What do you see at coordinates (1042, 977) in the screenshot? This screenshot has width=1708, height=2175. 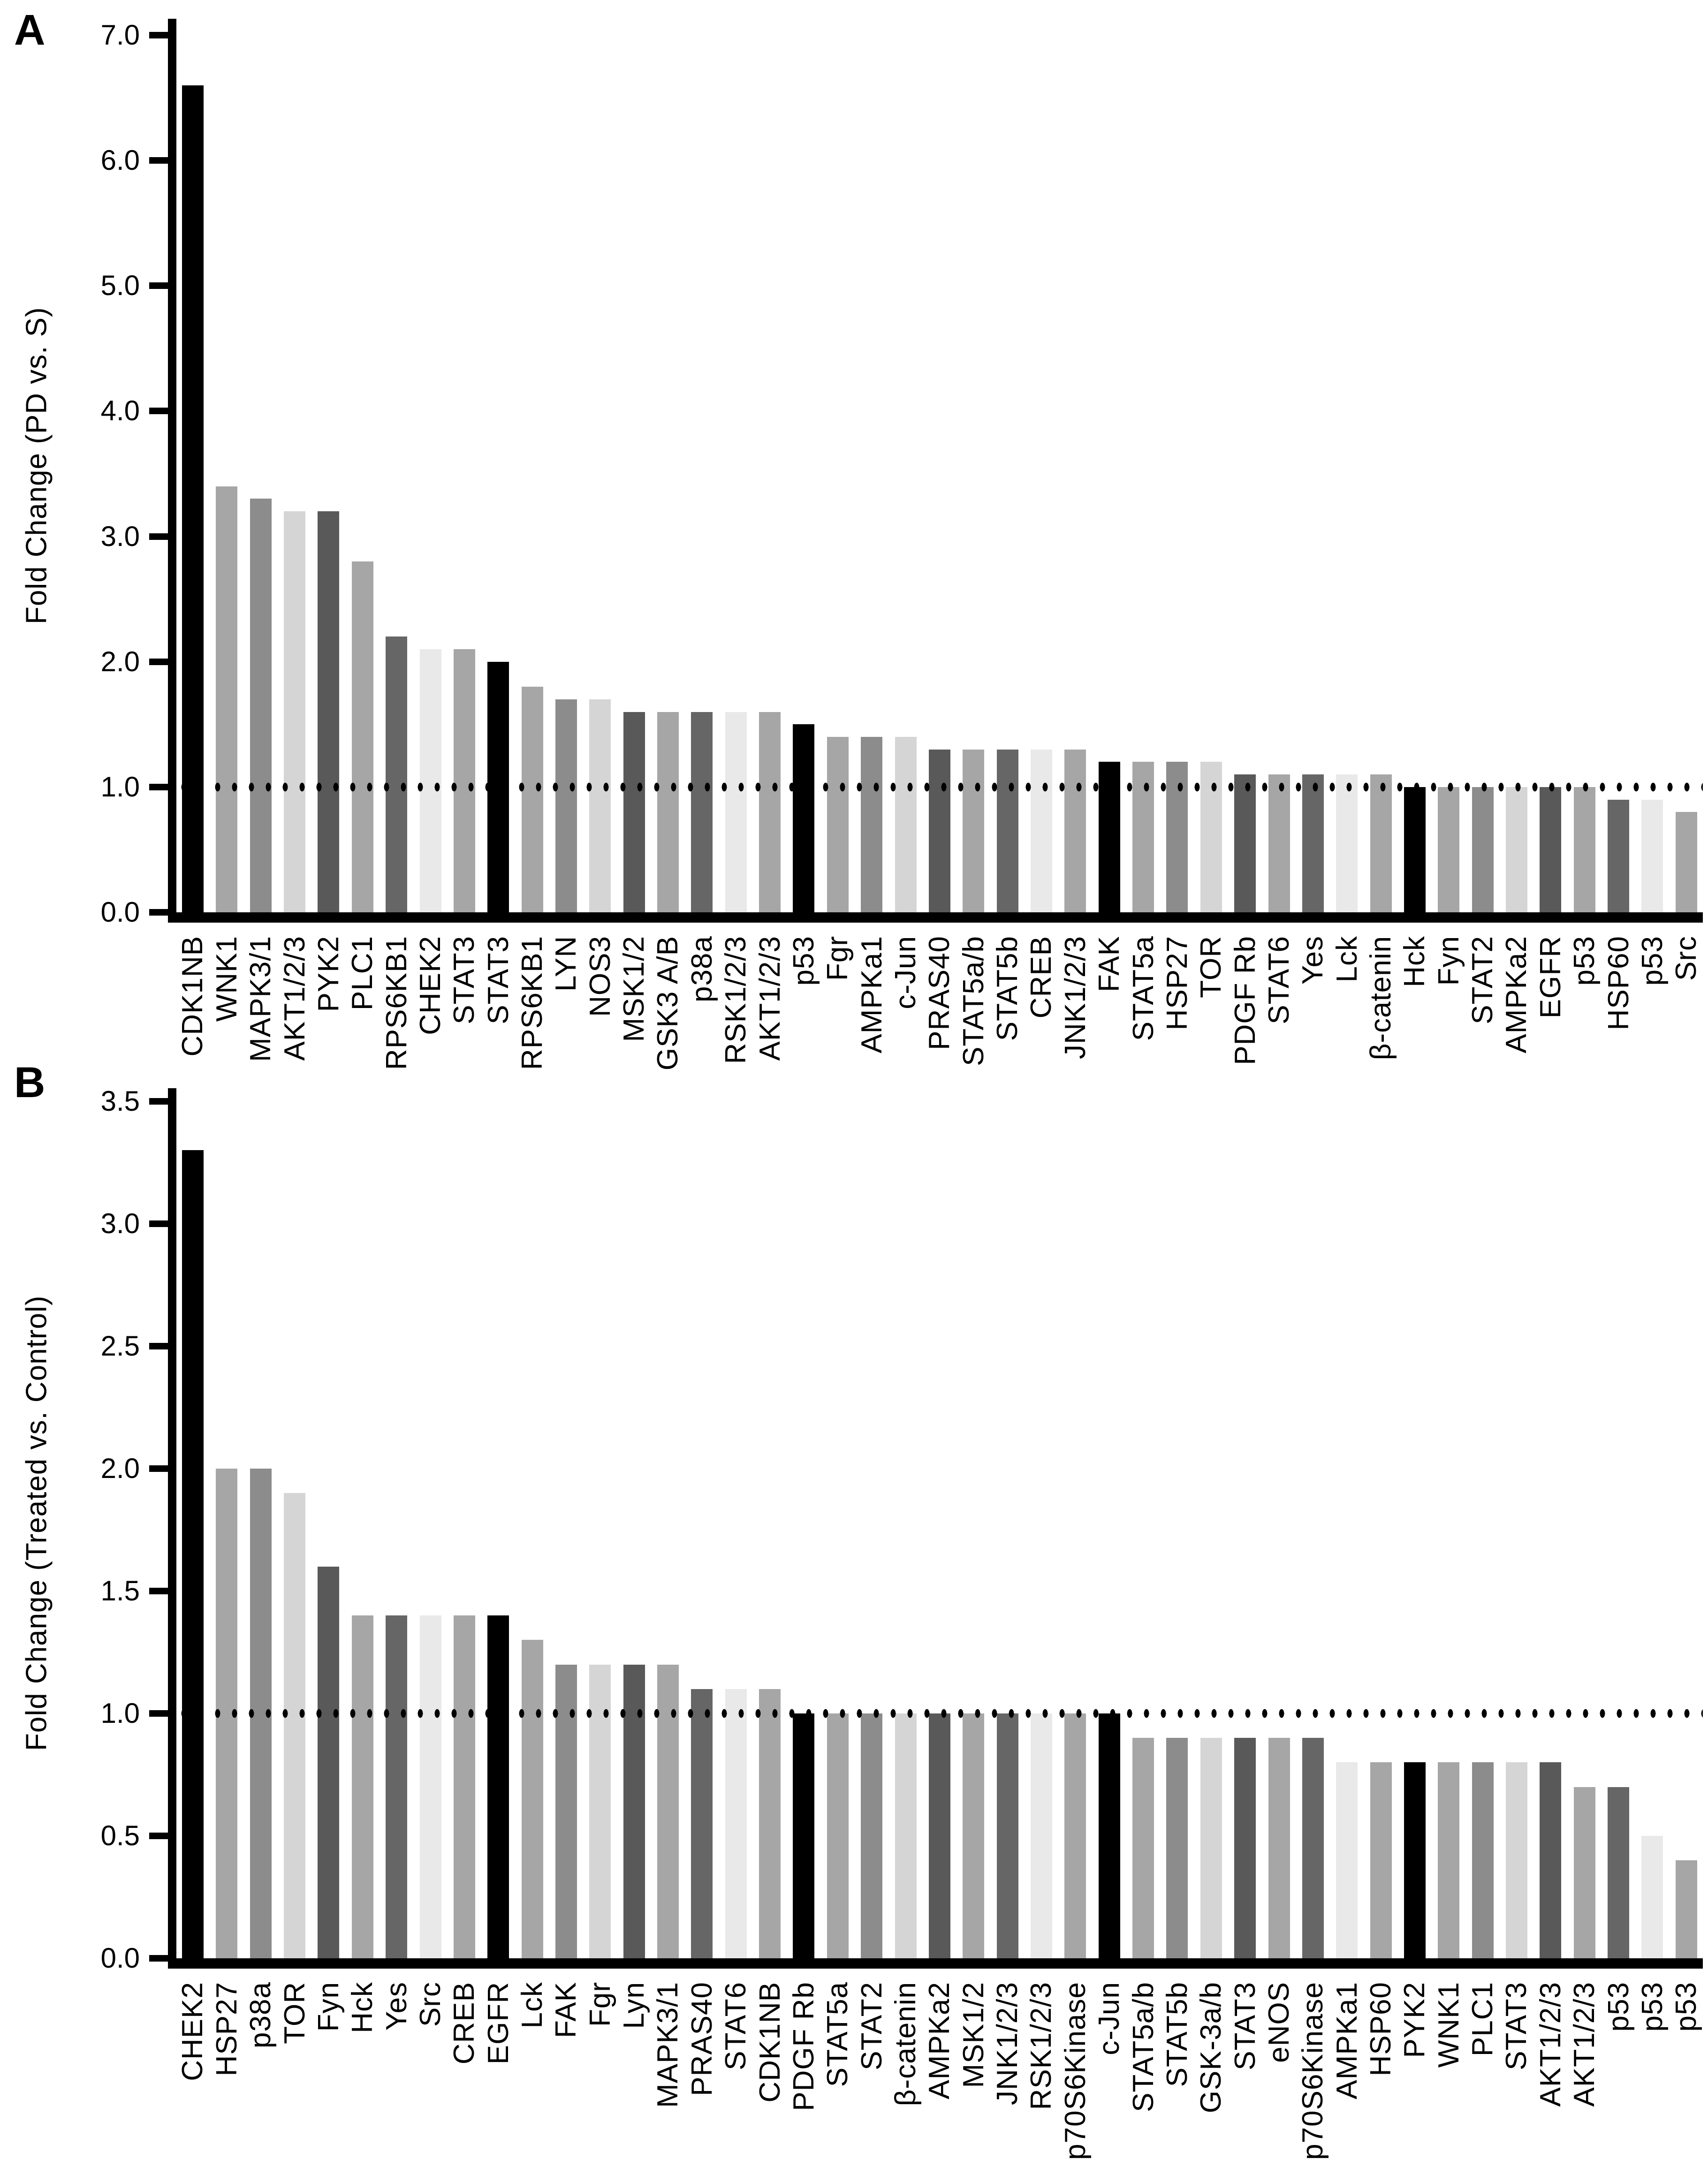 I see `x-label-CREB: CREB` at bounding box center [1042, 977].